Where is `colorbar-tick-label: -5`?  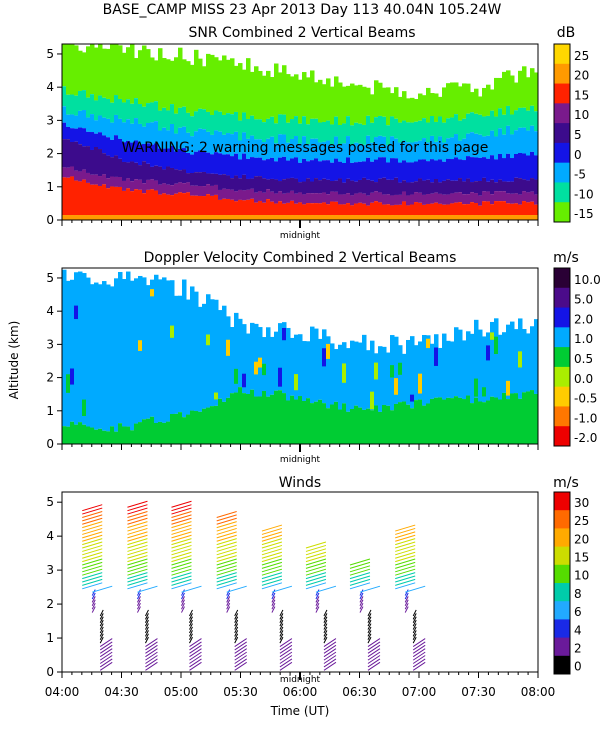 colorbar-tick-label: -5 is located at coordinates (580, 175).